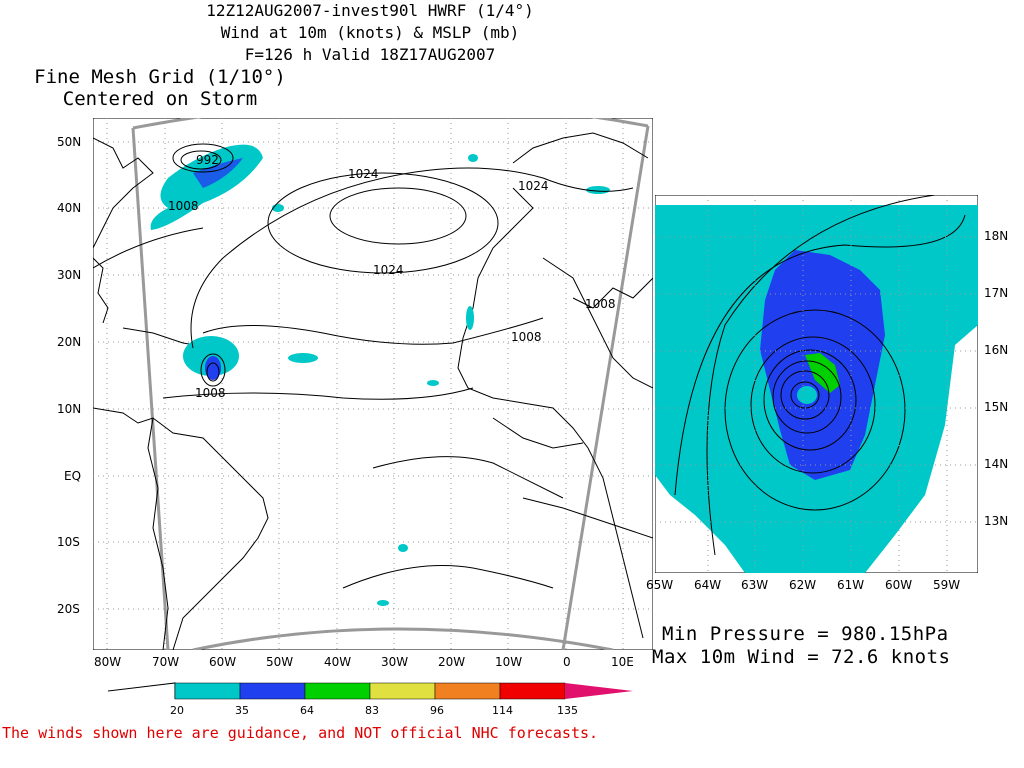  What do you see at coordinates (851, 585) in the screenshot?
I see `lon-label: 61W` at bounding box center [851, 585].